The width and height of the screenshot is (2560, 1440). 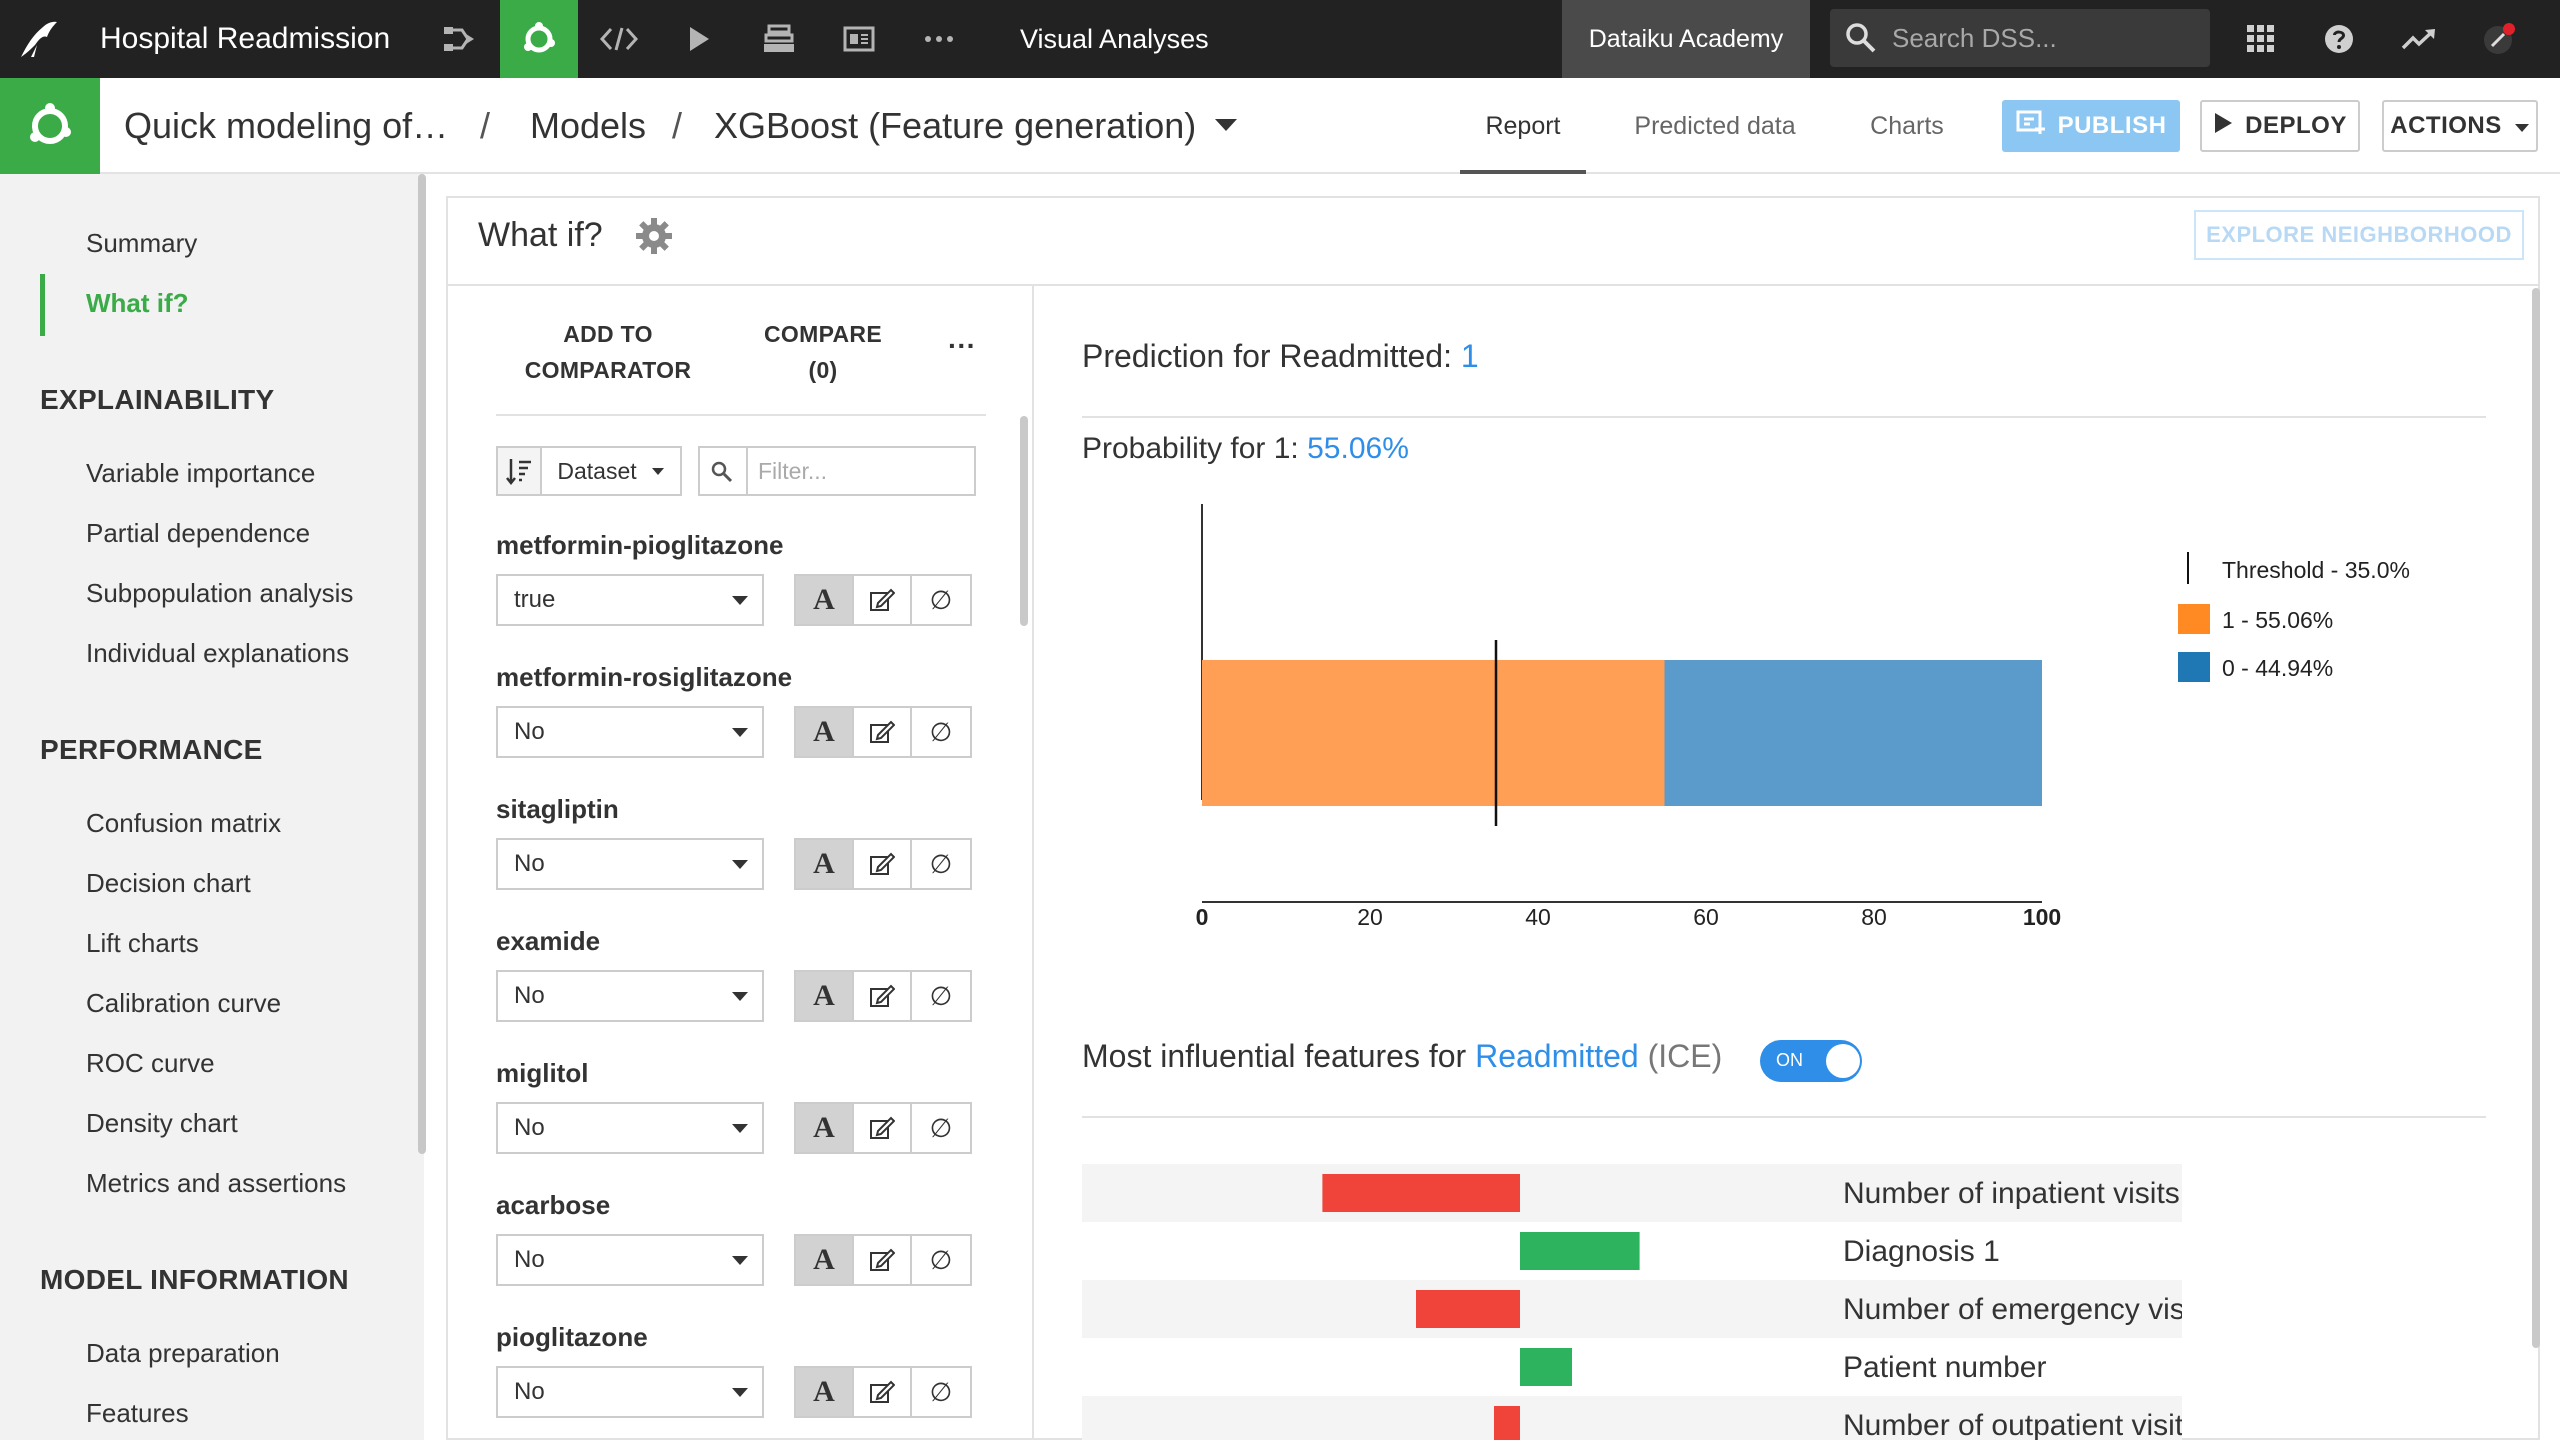 I want to click on run-icon, so click(x=699, y=39).